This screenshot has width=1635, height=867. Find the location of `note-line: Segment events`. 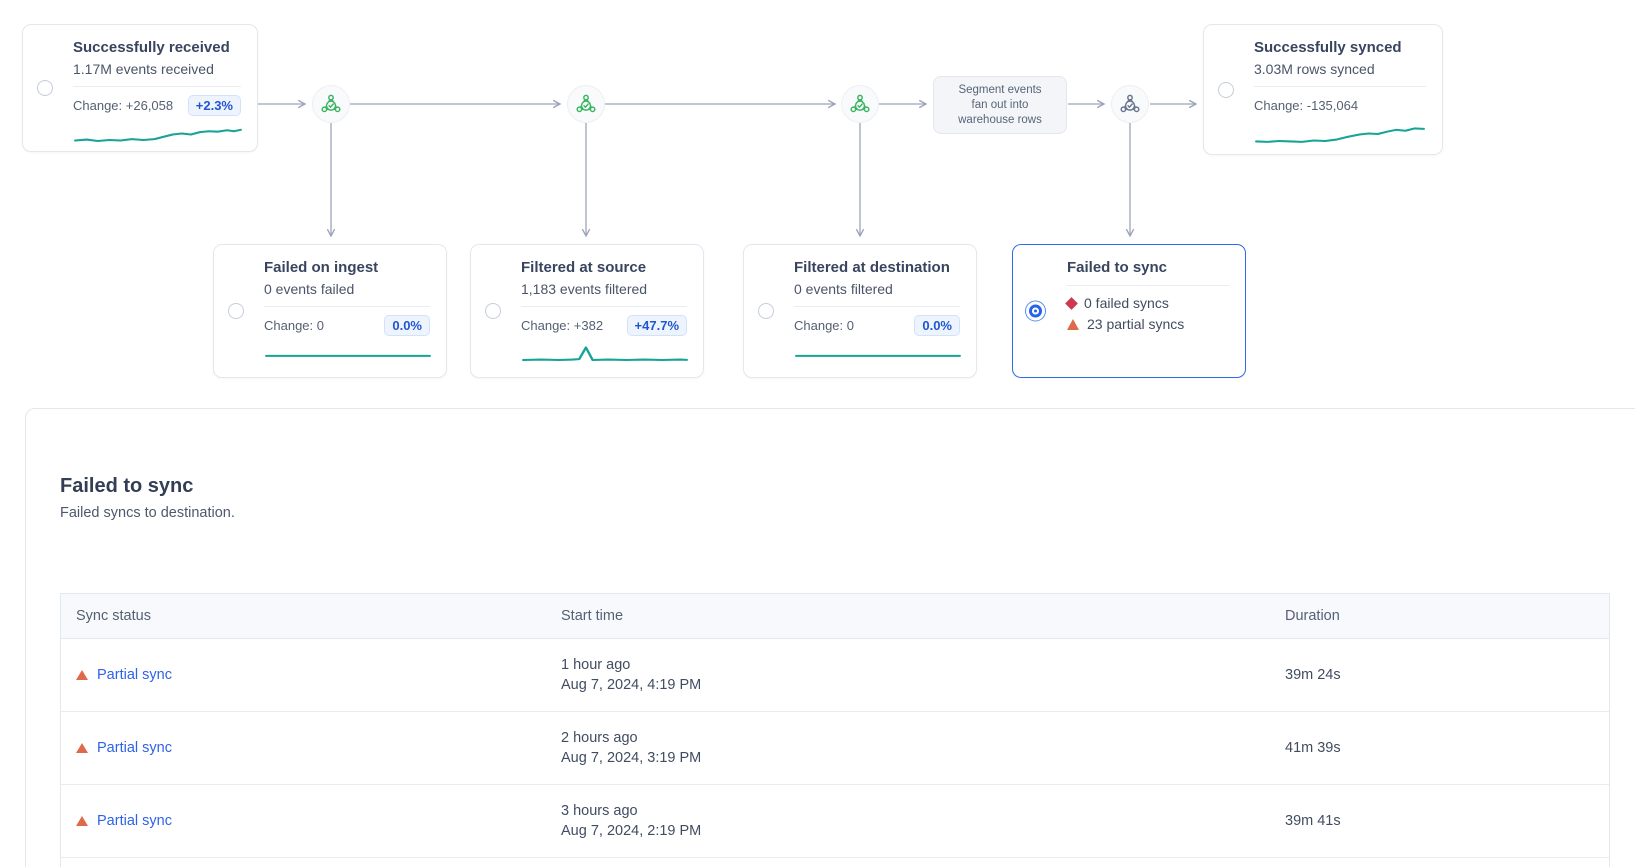

note-line: Segment events is located at coordinates (1000, 89).